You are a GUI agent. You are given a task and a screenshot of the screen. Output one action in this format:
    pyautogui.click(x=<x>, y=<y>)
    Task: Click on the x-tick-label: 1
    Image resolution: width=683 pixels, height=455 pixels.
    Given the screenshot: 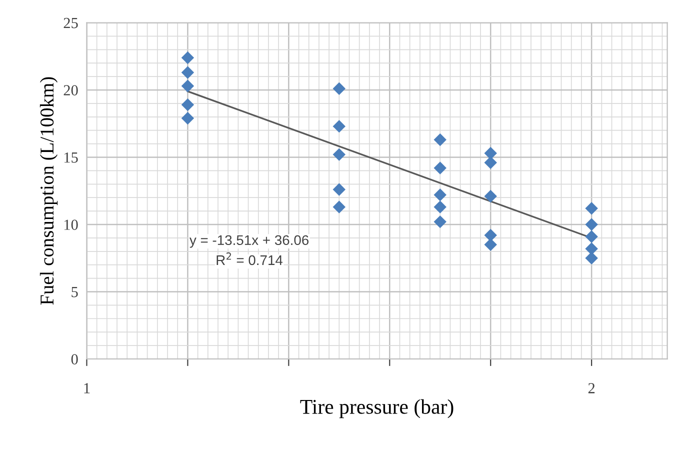 What is the action you would take?
    pyautogui.click(x=87, y=388)
    